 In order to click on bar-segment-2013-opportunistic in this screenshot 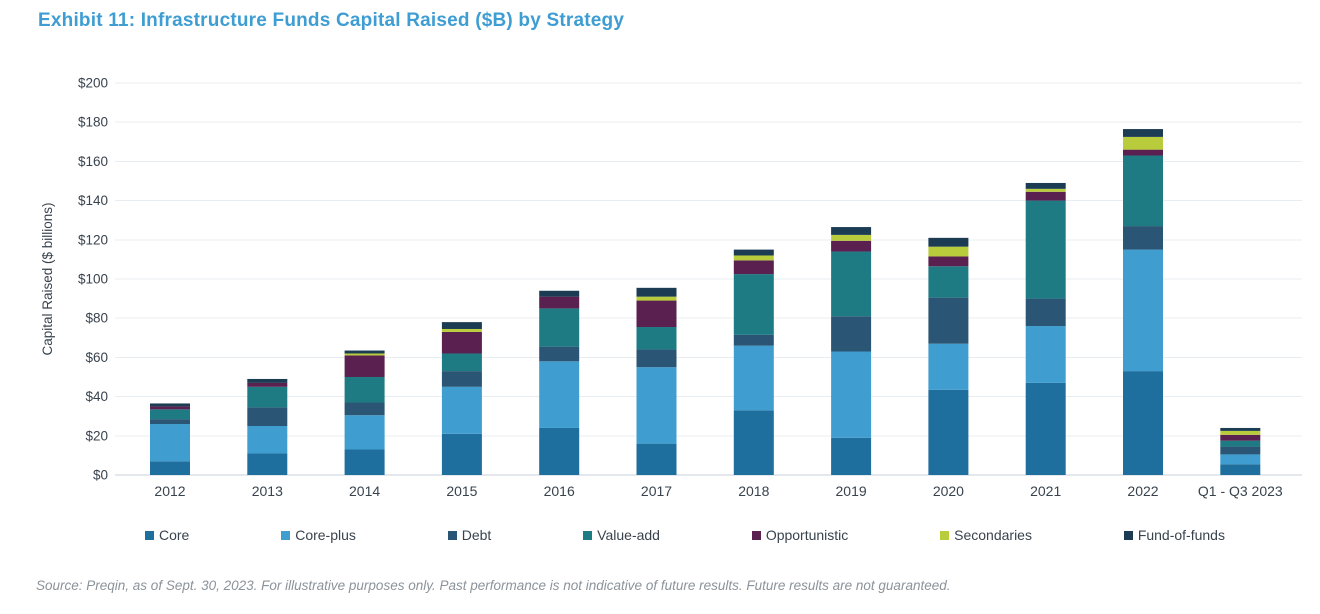, I will do `click(267, 384)`.